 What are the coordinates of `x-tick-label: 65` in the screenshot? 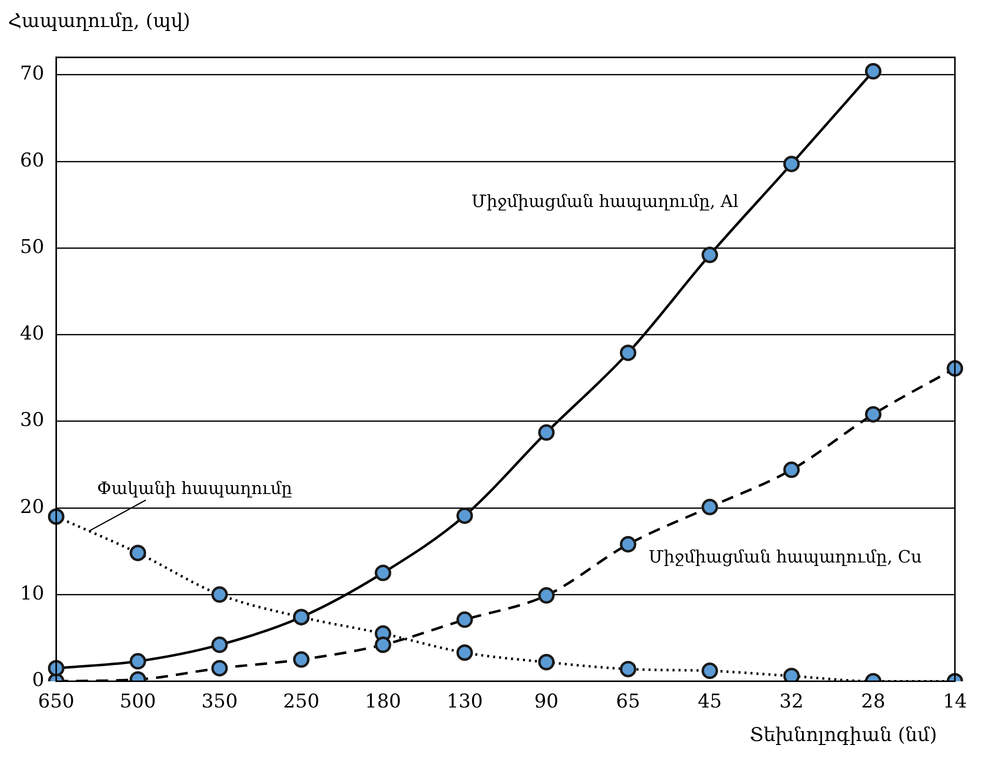 It's located at (628, 701).